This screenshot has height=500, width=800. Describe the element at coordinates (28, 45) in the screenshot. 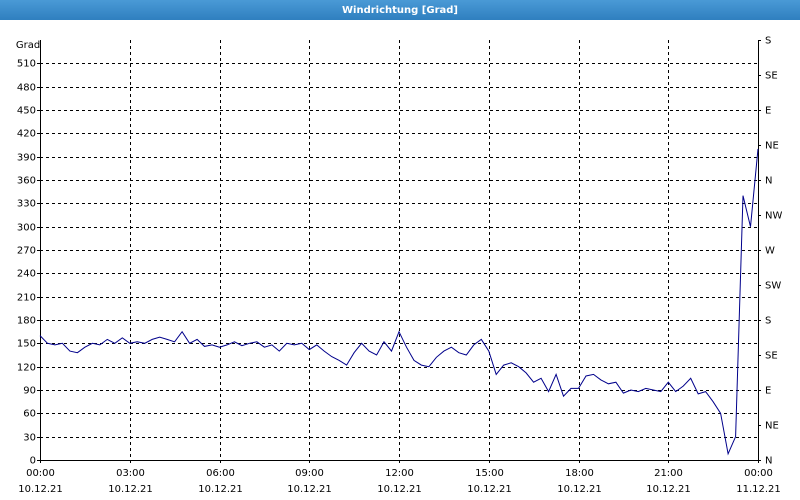

I see `y-axis-label: Grad` at that location.